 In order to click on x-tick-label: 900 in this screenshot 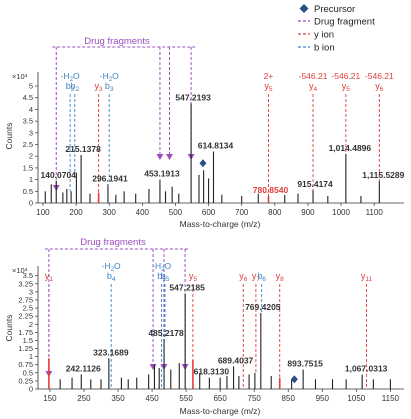, I will do `click(308, 212)`.